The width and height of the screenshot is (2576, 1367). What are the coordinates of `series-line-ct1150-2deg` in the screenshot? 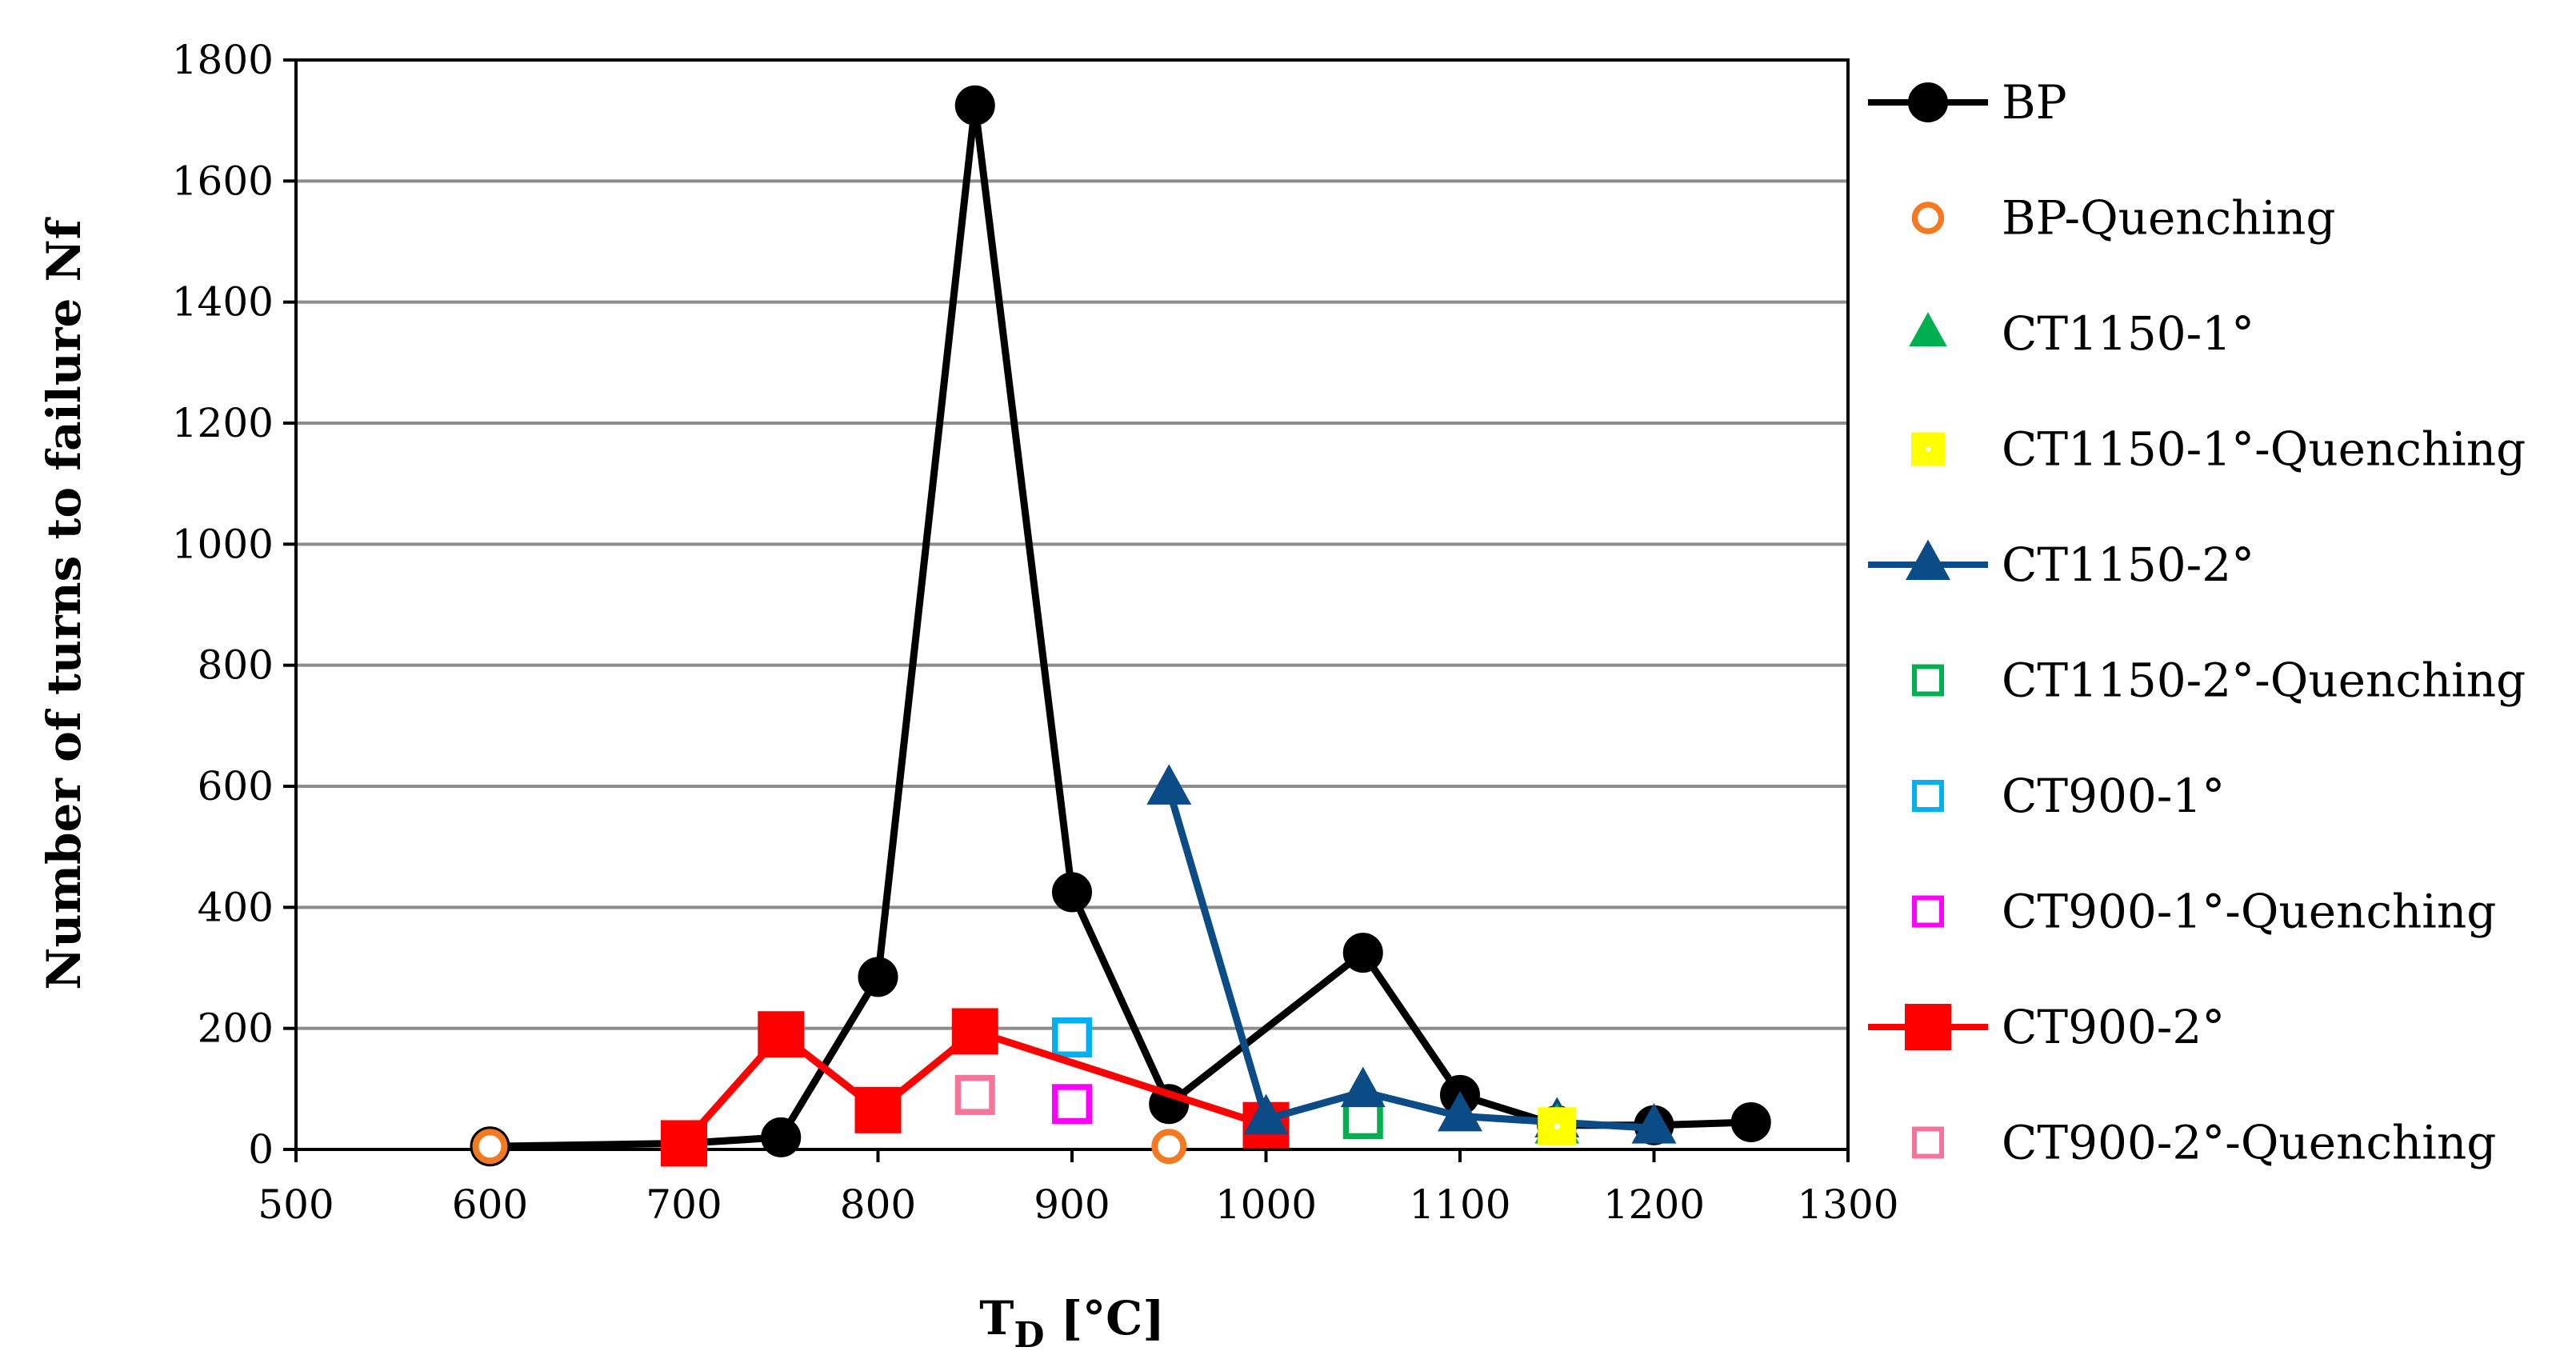 It's located at (1409, 960).